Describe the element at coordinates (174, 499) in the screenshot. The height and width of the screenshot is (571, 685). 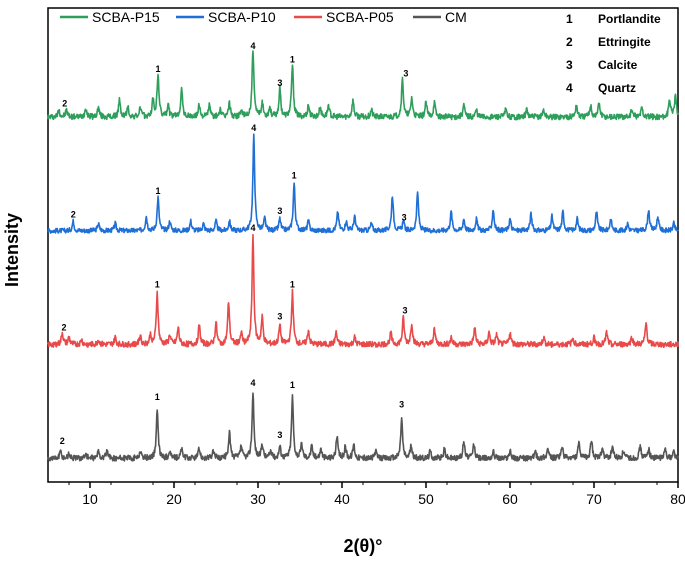
I see `x-tick-label: 20` at that location.